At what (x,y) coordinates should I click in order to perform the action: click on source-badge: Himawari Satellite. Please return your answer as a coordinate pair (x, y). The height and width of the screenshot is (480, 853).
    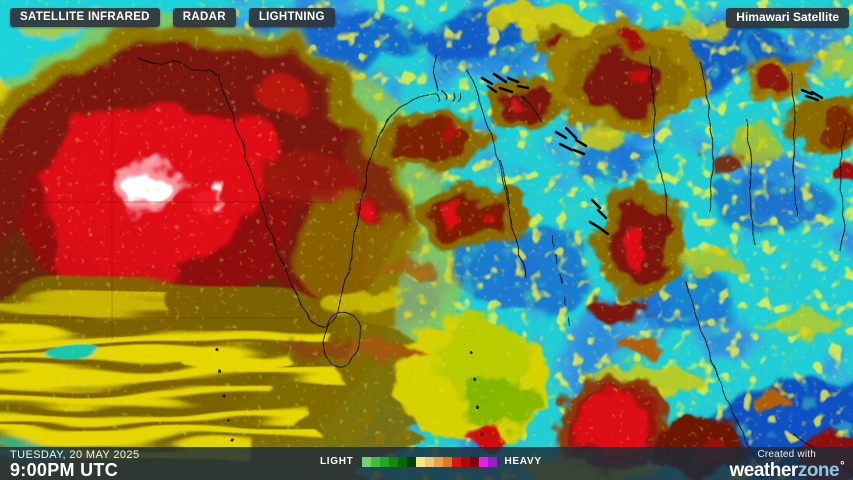
    Looking at the image, I should click on (787, 18).